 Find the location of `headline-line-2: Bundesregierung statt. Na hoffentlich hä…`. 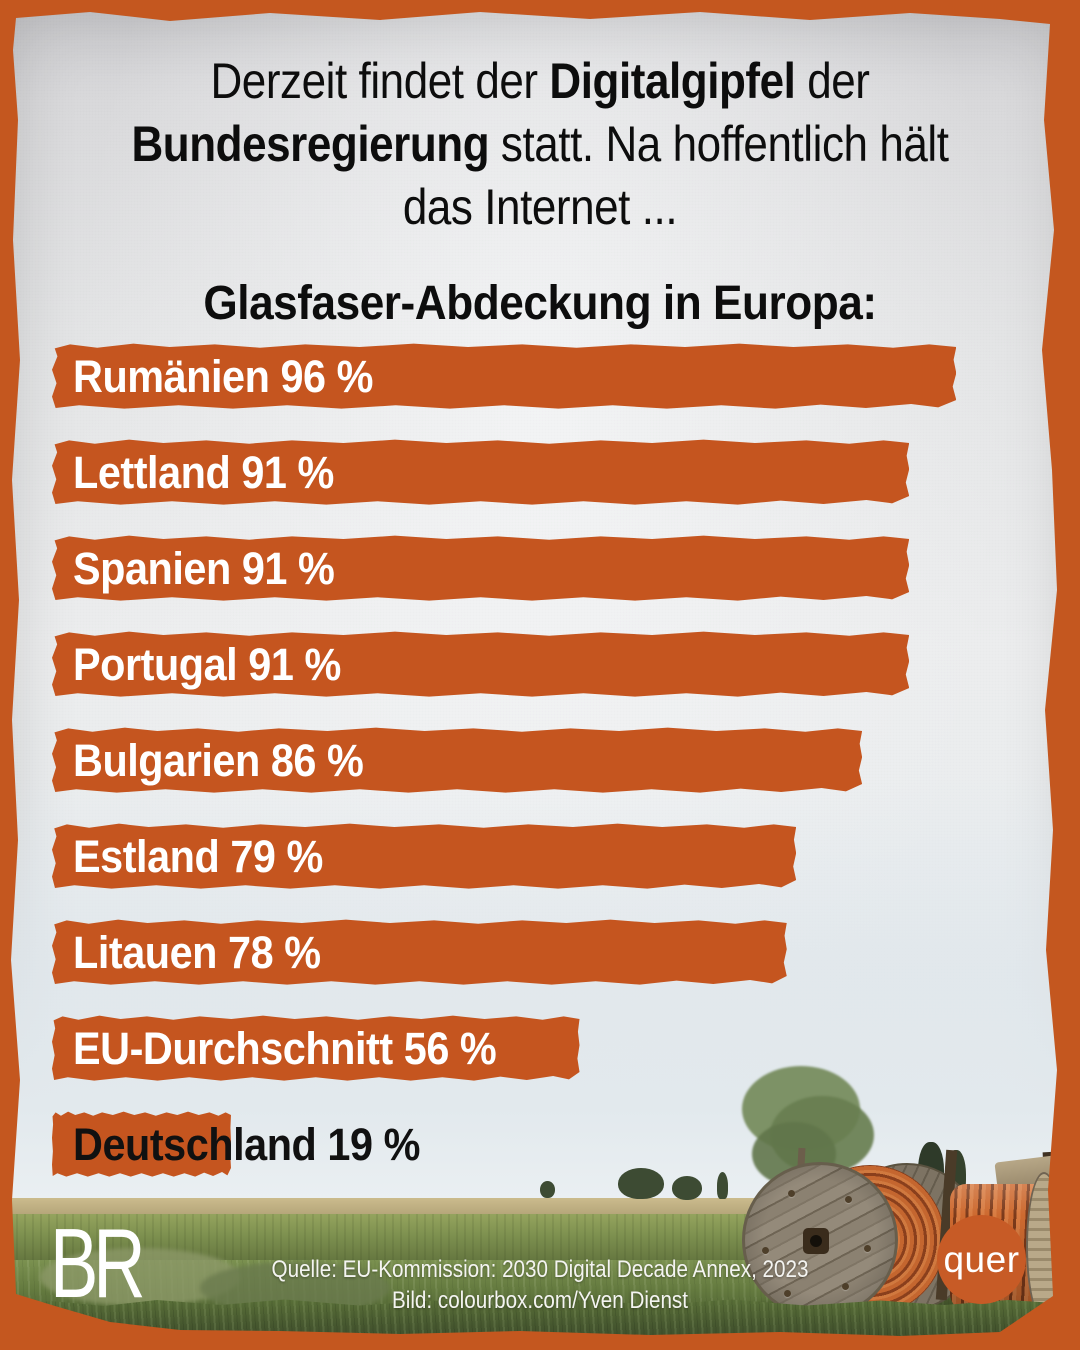

headline-line-2: Bundesregierung statt. Na hoffentlich hä… is located at coordinates (540, 144).